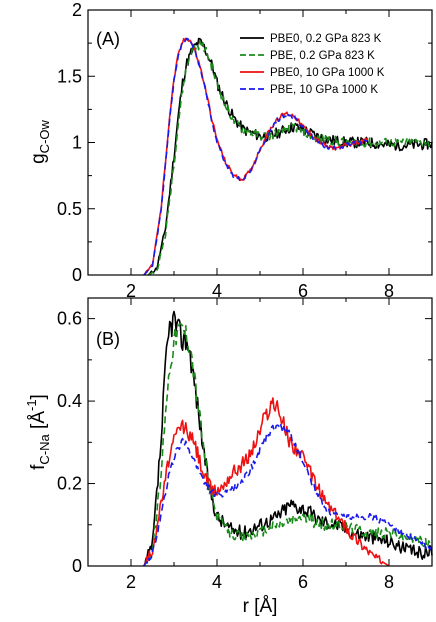  I want to click on panel-b-ylabel-rest: [Å, so click(38, 423).